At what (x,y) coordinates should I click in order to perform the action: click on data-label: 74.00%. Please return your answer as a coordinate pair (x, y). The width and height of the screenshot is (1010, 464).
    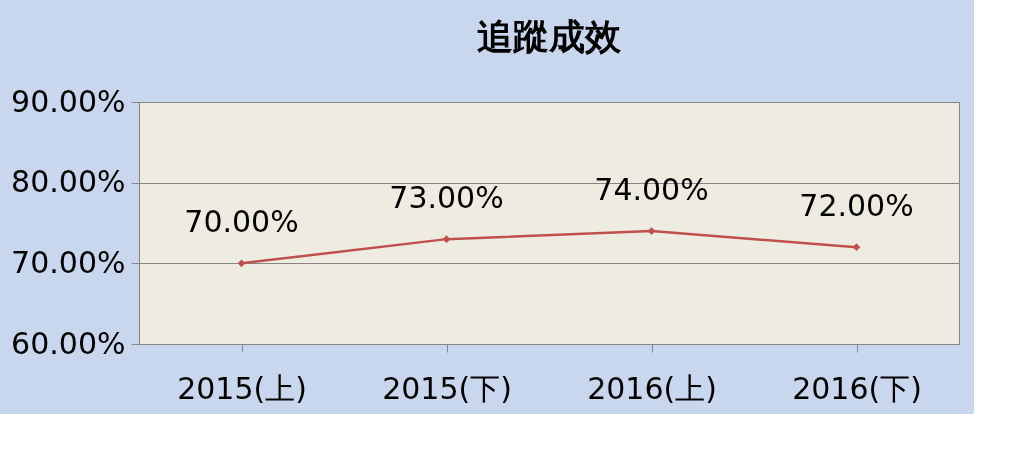
    Looking at the image, I should click on (651, 190).